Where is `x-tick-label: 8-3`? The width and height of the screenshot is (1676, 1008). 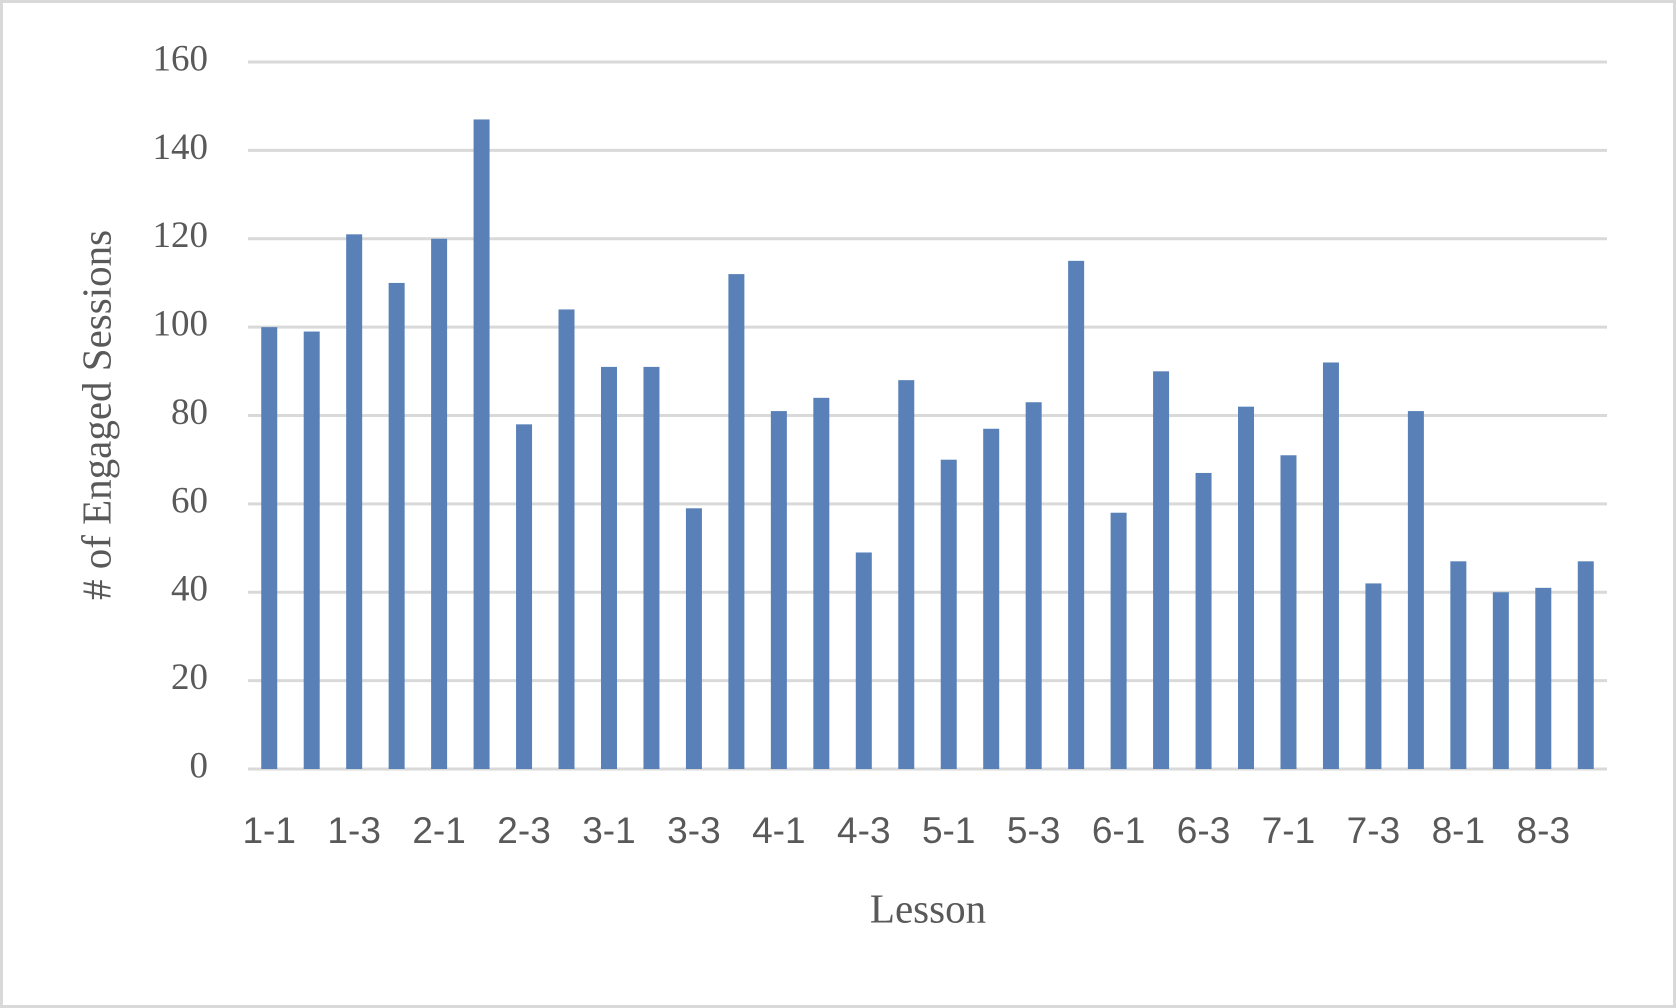 x-tick-label: 8-3 is located at coordinates (1543, 830).